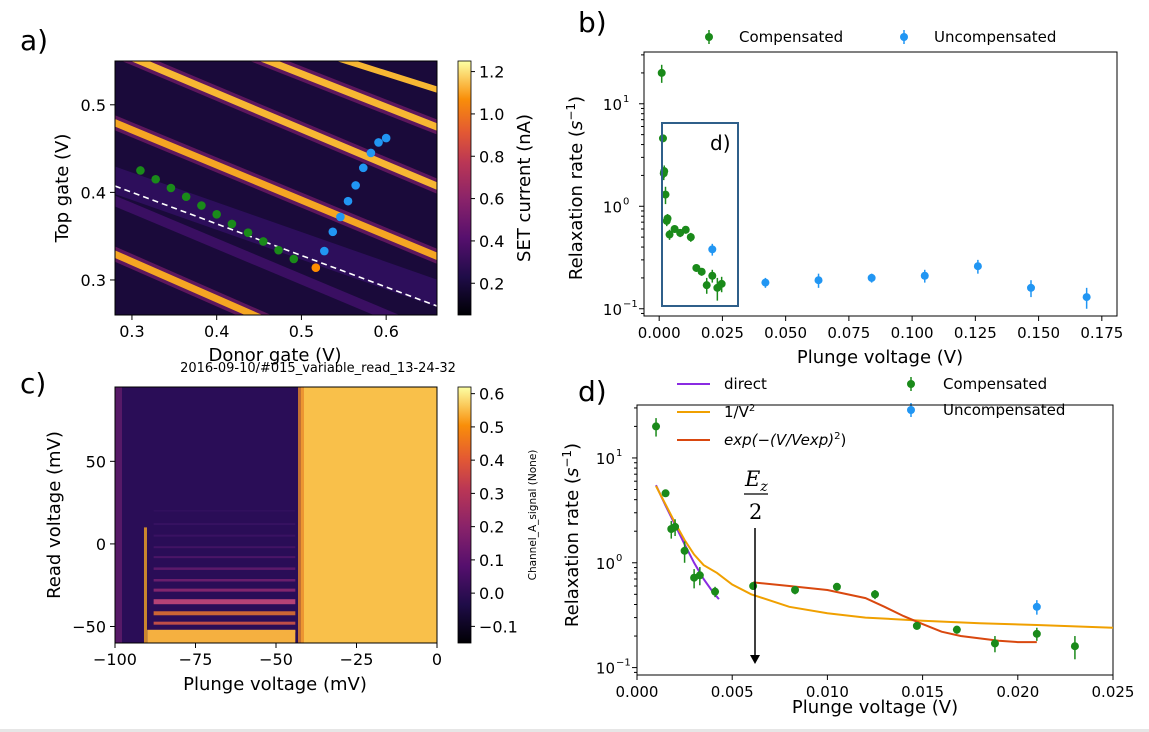  What do you see at coordinates (623, 663) in the screenshot?
I see `panel-d-ytick-exp: −1` at bounding box center [623, 663].